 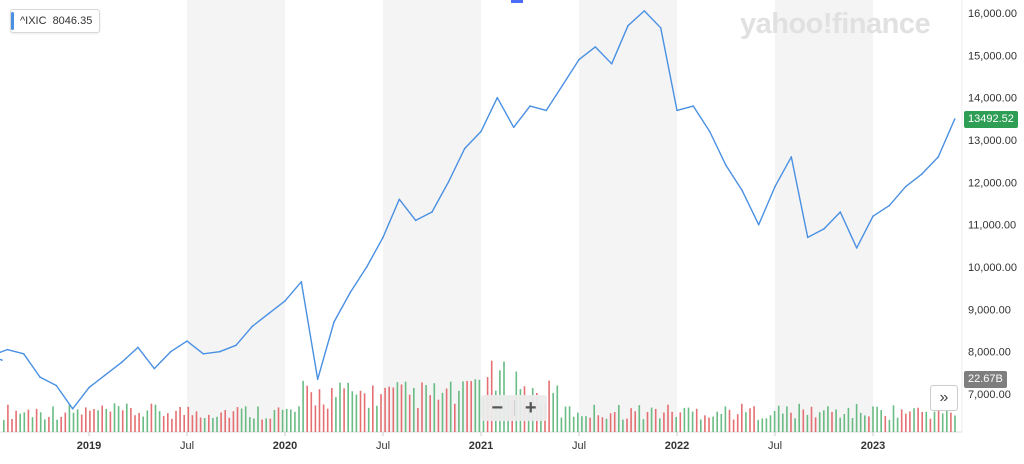 I want to click on y-tick-label: 10,000.00, so click(x=992, y=268).